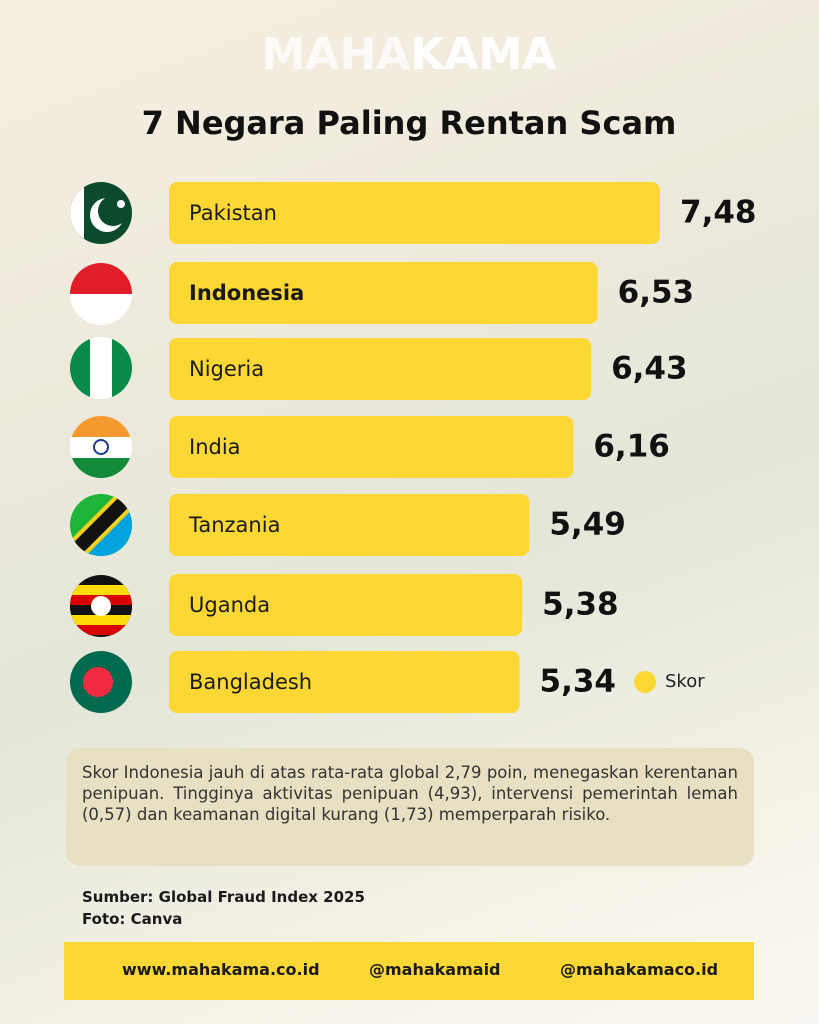 The image size is (819, 1024). What do you see at coordinates (645, 682) in the screenshot?
I see `legend-swatch` at bounding box center [645, 682].